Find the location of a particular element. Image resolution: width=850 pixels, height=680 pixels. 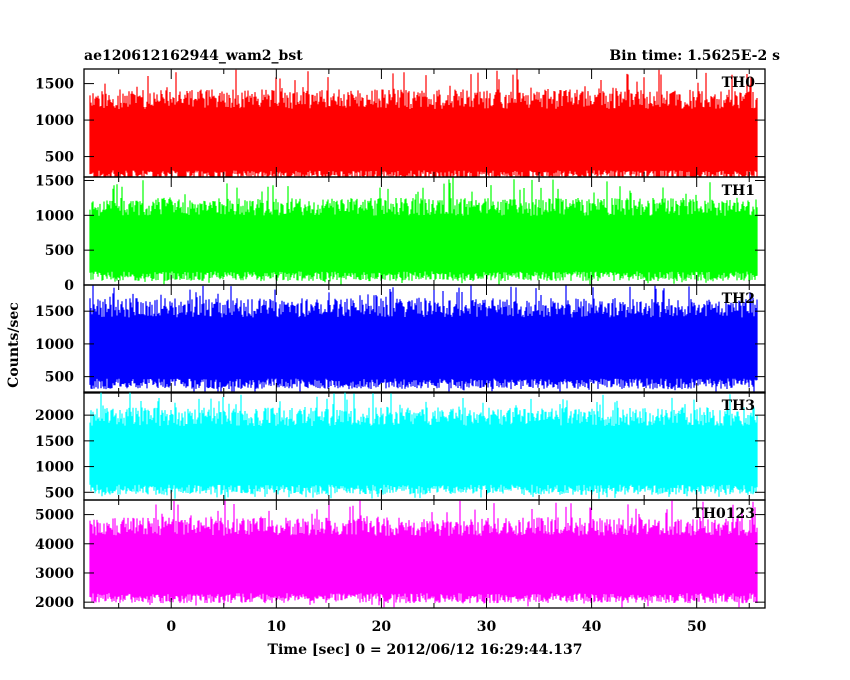

y-tick-label: 4000 is located at coordinates (54, 545).